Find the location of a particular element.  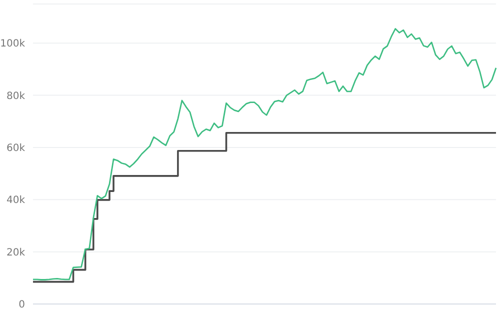

y-tick-label: 60k is located at coordinates (16, 148).